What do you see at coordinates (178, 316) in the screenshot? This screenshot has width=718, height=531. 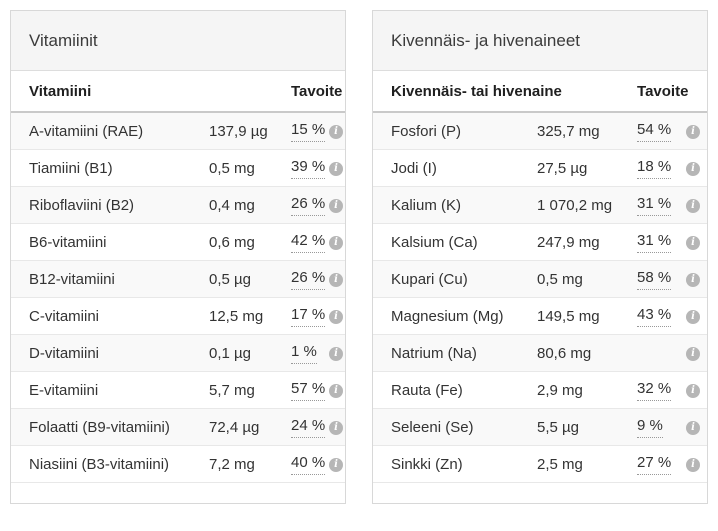 I see `table-row: C-vitamiini 12,5 mg 17 %` at bounding box center [178, 316].